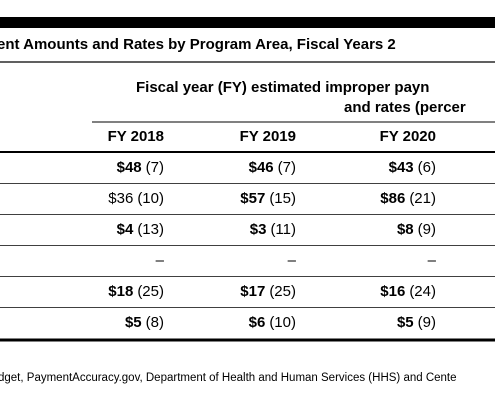 The width and height of the screenshot is (495, 400). Describe the element at coordinates (257, 322) in the screenshot. I see `cell-amount: $6` at that location.